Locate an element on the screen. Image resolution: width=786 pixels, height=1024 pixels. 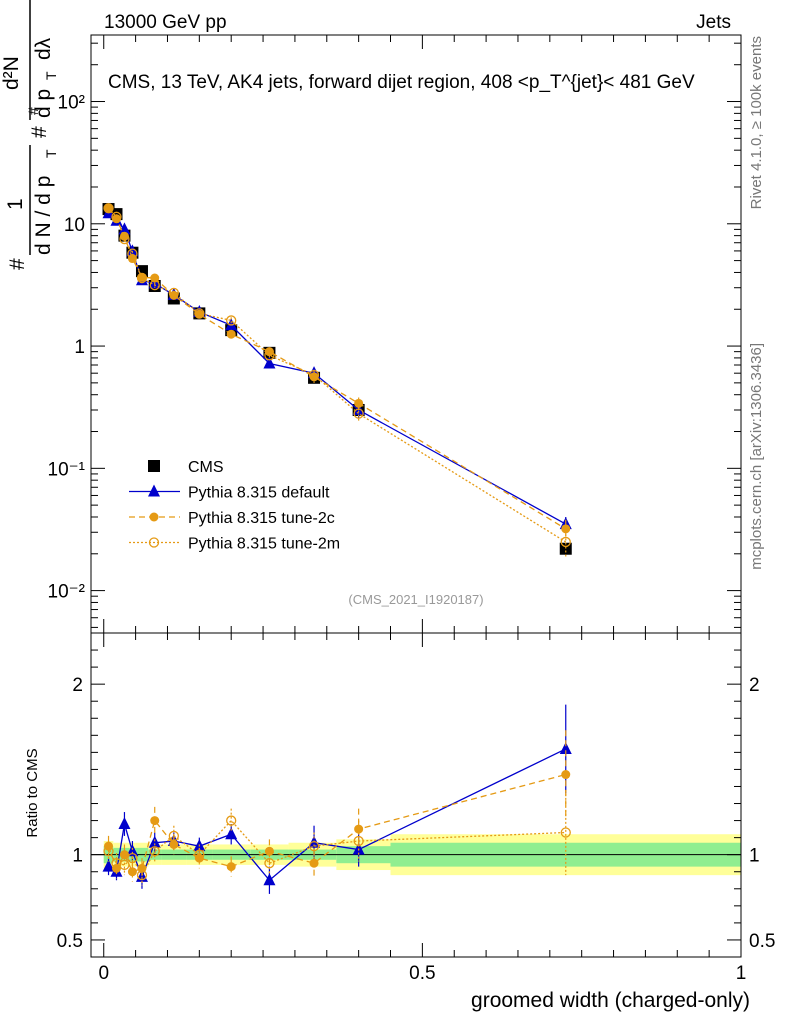
legend-label: CMS is located at coordinates (206, 467).